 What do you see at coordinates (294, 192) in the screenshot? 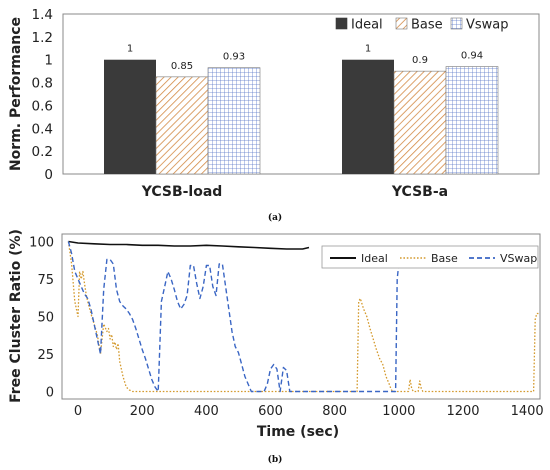
I see `category-labels-a: YCSB-load YCSB-a` at bounding box center [294, 192].